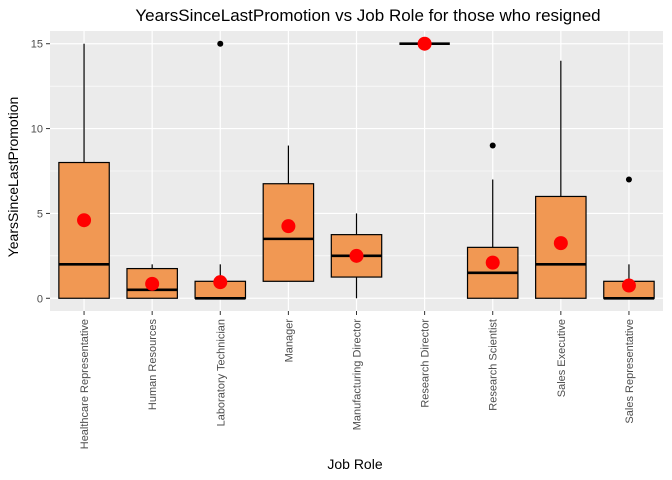 The height and width of the screenshot is (480, 672). Describe the element at coordinates (562, 358) in the screenshot. I see `x-tick-label: Sales Executive` at that location.